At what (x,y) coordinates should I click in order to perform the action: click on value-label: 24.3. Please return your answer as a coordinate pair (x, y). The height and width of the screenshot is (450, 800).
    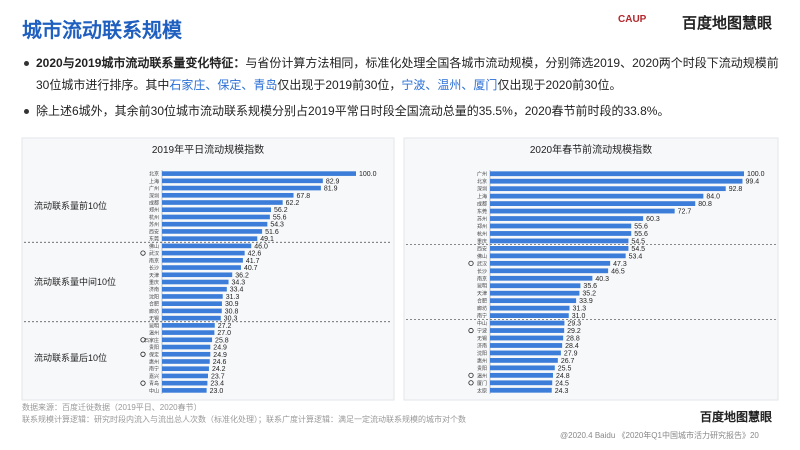
    Looking at the image, I should click on (562, 391).